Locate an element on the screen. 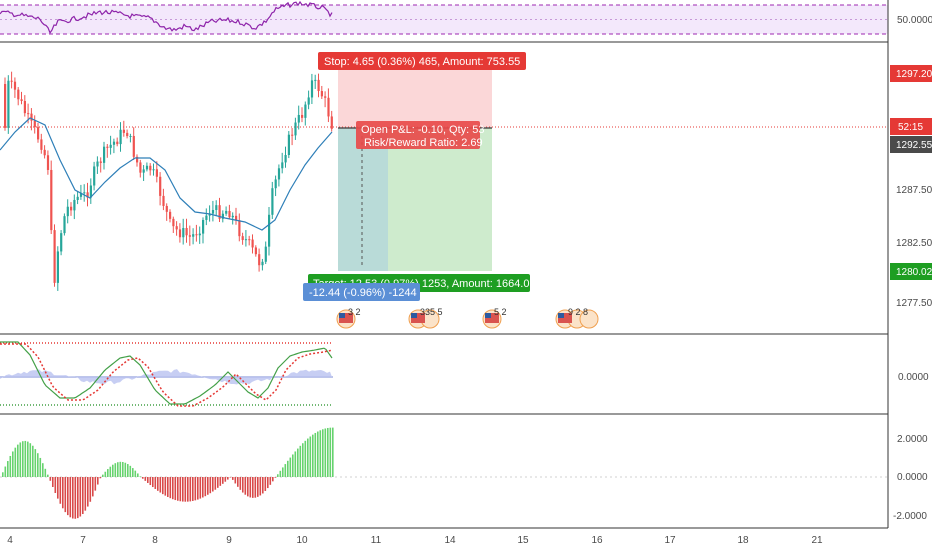 The width and height of the screenshot is (932, 555). stoch-d-line is located at coordinates (166, 375).